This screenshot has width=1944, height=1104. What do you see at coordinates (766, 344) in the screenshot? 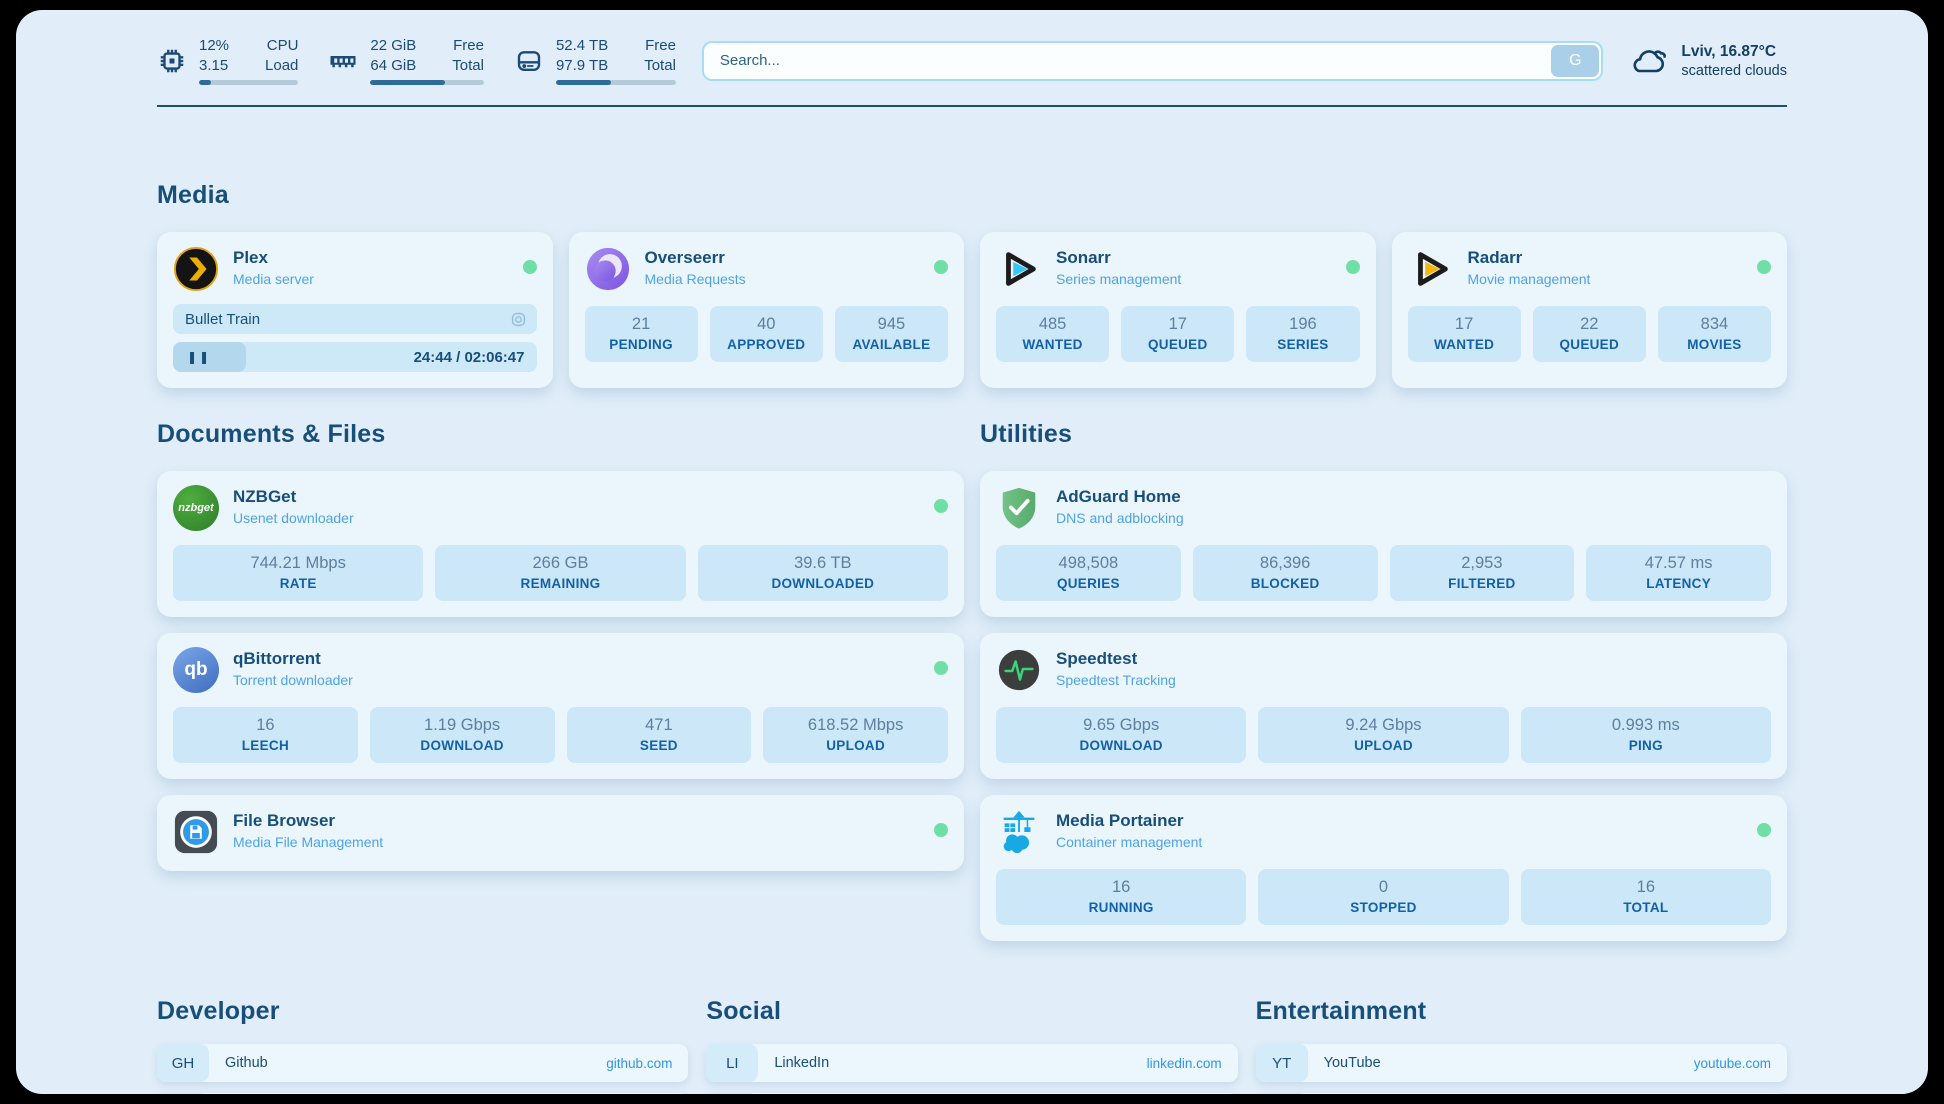
I see `stat-label: APPROVED` at bounding box center [766, 344].